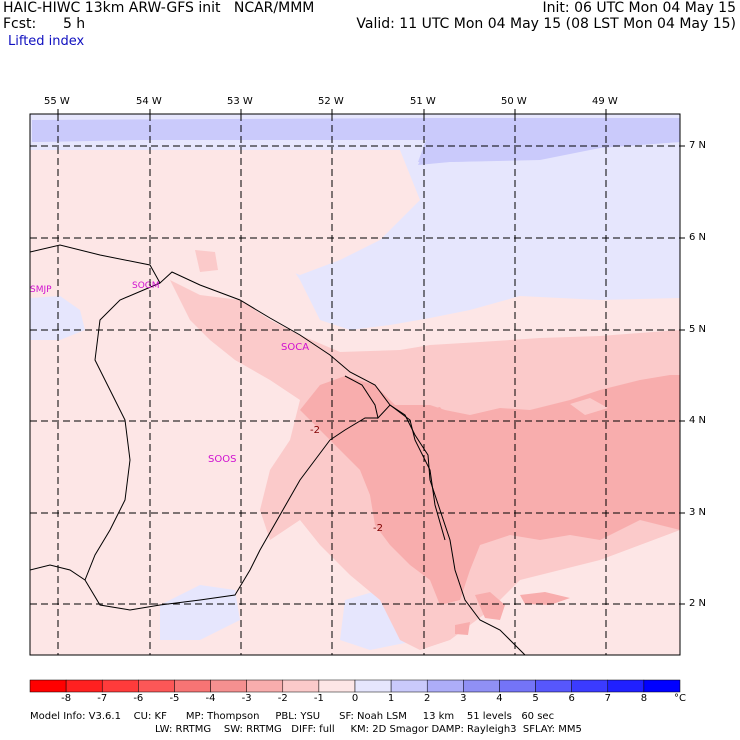 The width and height of the screenshot is (740, 740). What do you see at coordinates (353, 429) in the screenshot?
I see `border-suriname-brazil` at bounding box center [353, 429].